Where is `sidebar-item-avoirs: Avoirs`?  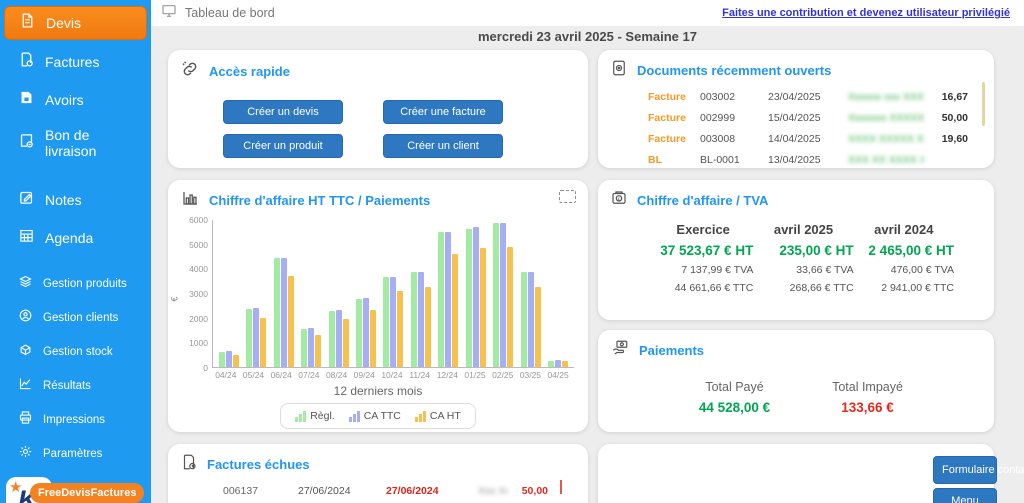
sidebar-item-avoirs: Avoirs is located at coordinates (75, 100).